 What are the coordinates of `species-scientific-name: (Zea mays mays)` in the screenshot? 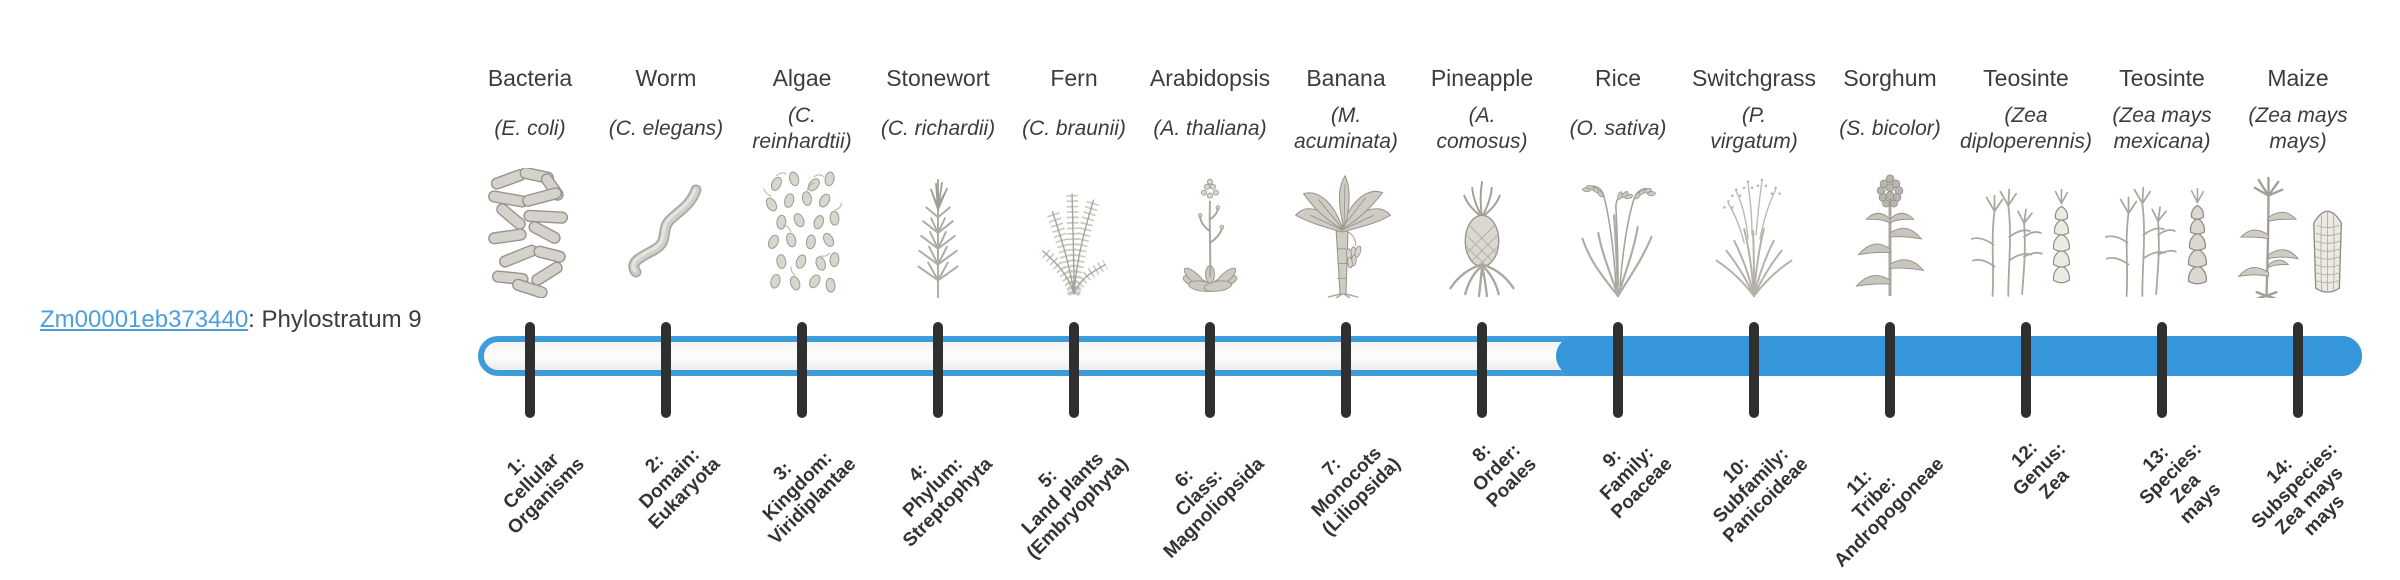 It's located at (2298, 128).